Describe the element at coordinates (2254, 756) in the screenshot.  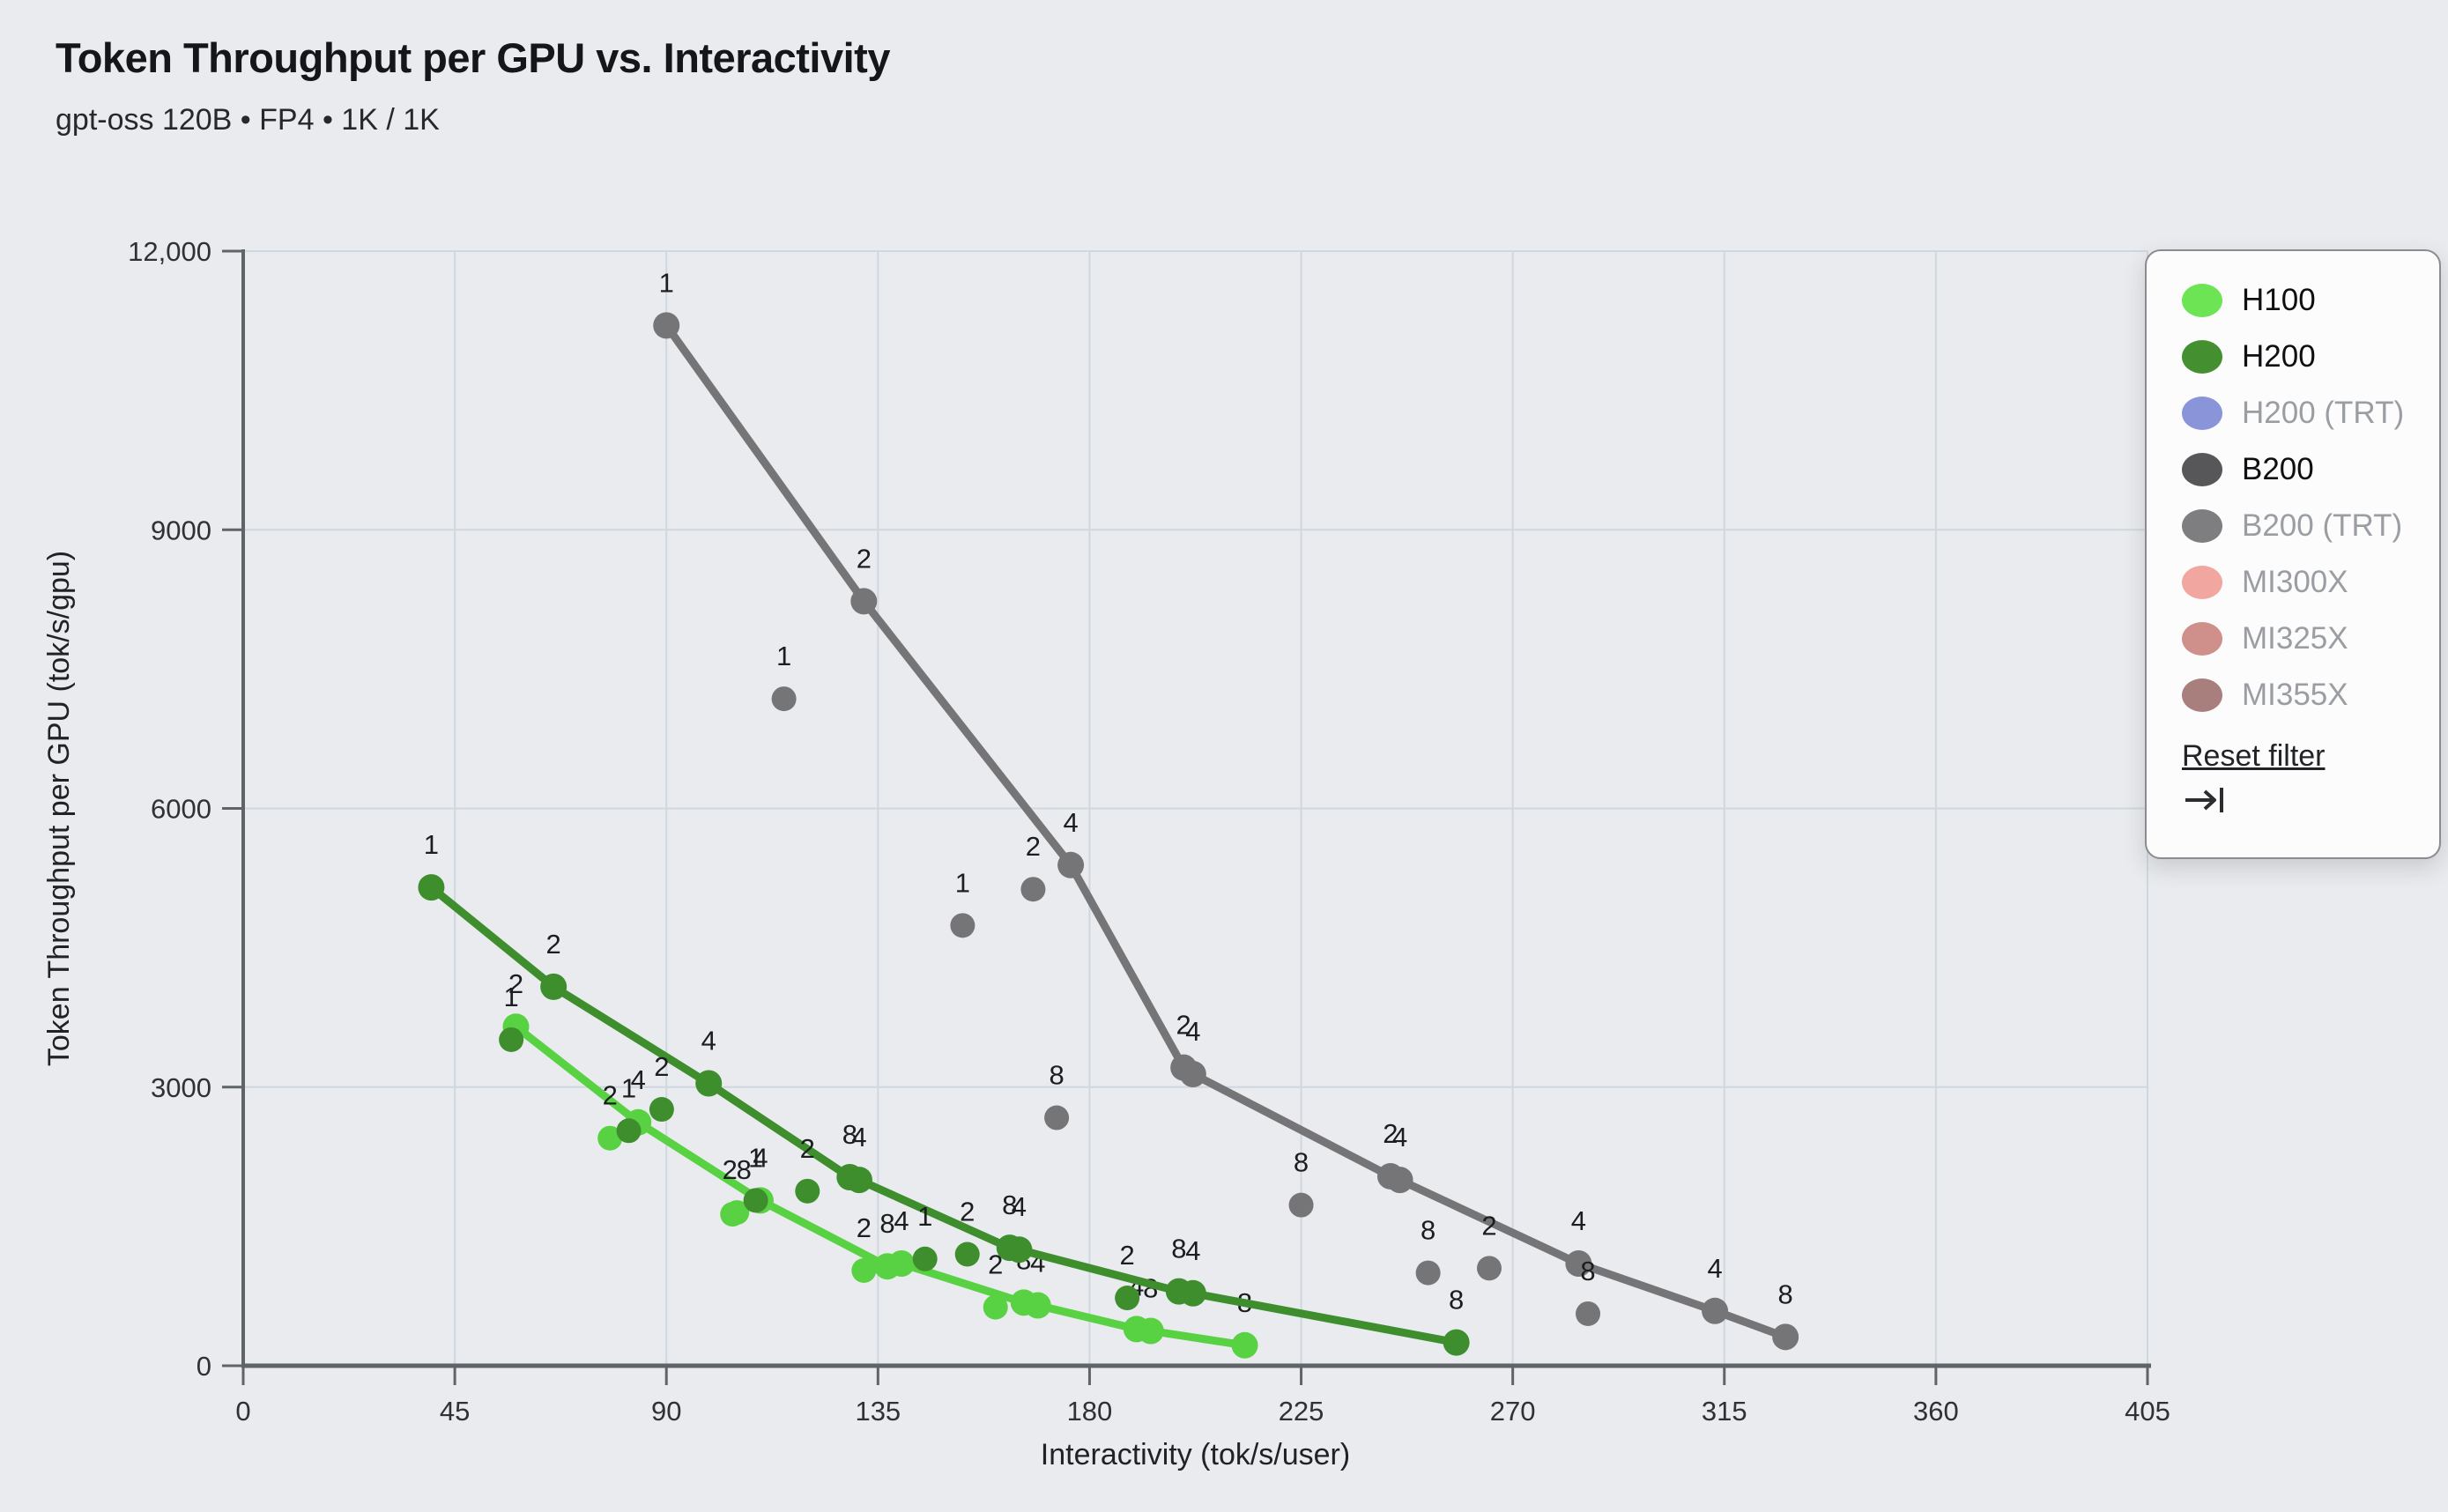
I see `reset-filter-link: Reset filter` at that location.